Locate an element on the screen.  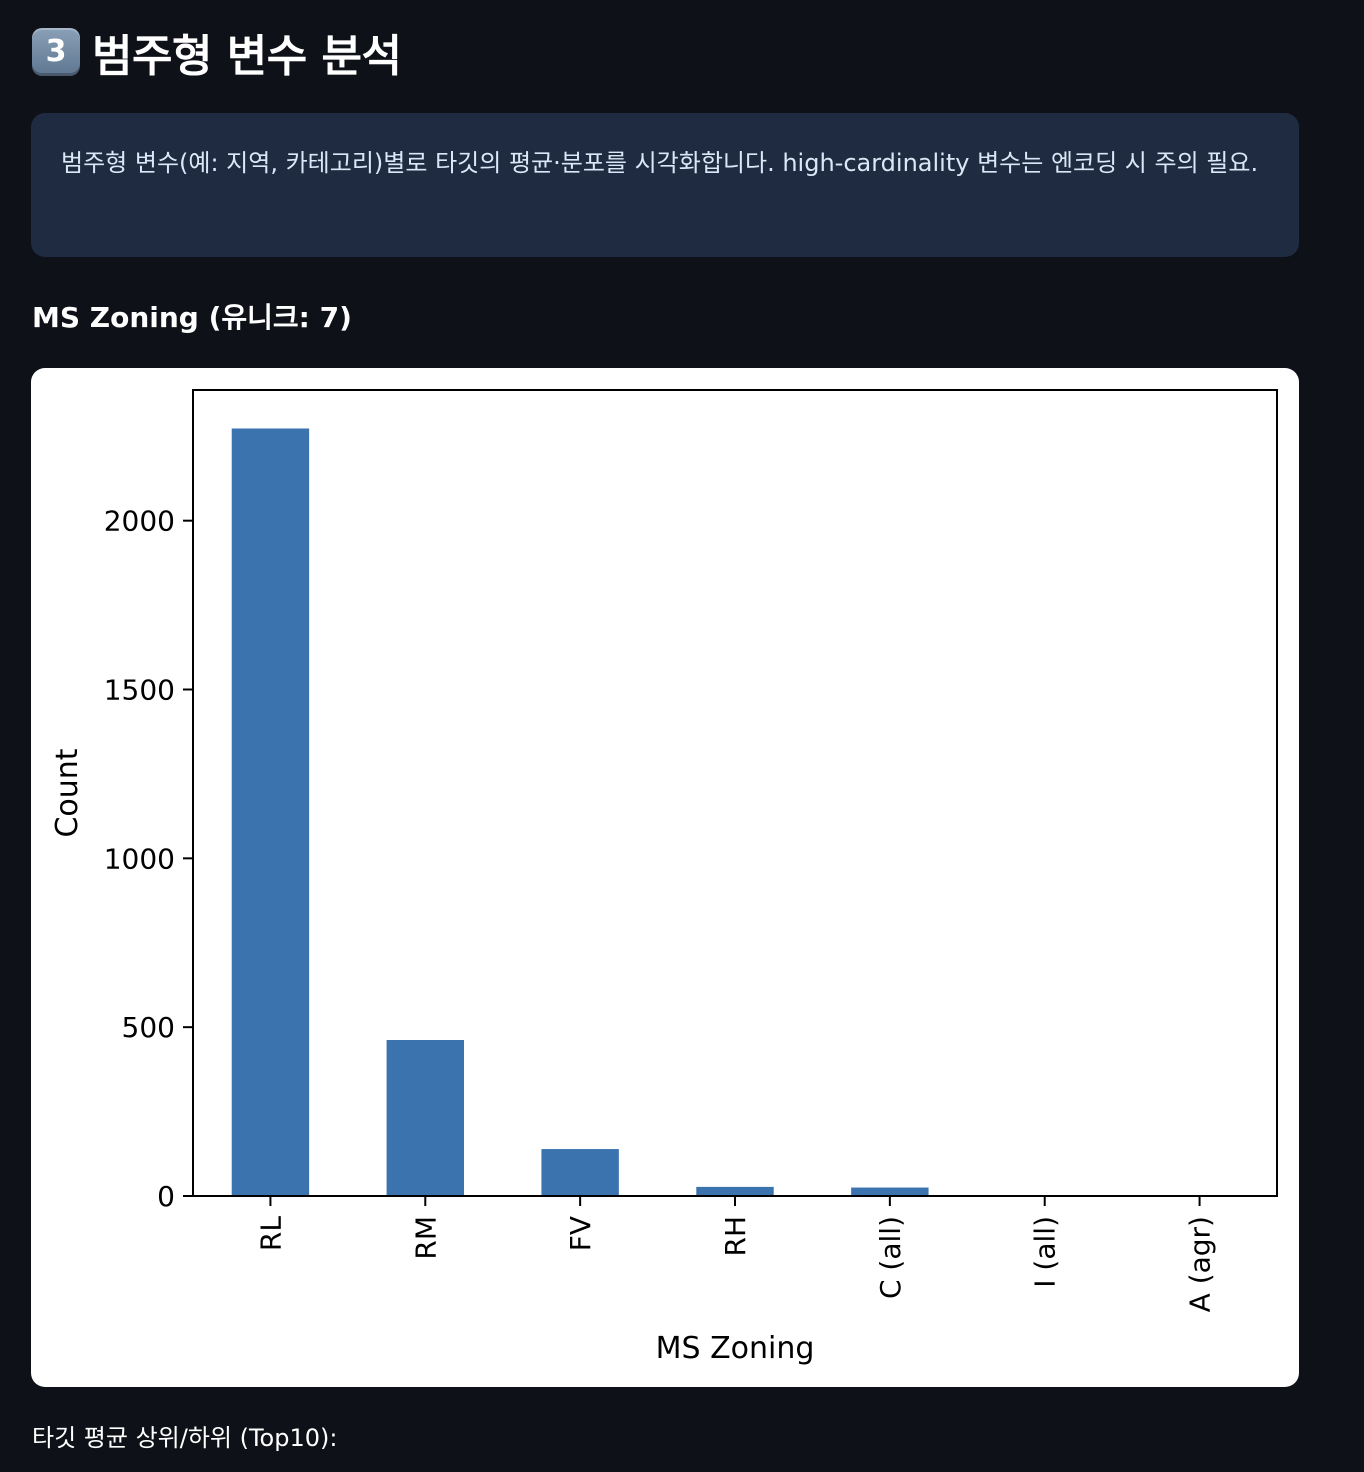
bar-fv is located at coordinates (580, 1172).